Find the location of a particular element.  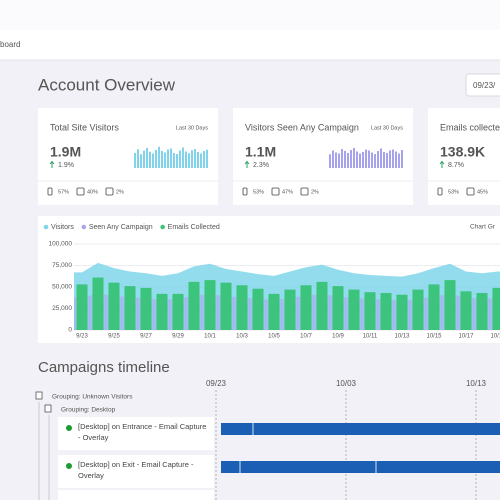

up-arrow is located at coordinates (442, 164).